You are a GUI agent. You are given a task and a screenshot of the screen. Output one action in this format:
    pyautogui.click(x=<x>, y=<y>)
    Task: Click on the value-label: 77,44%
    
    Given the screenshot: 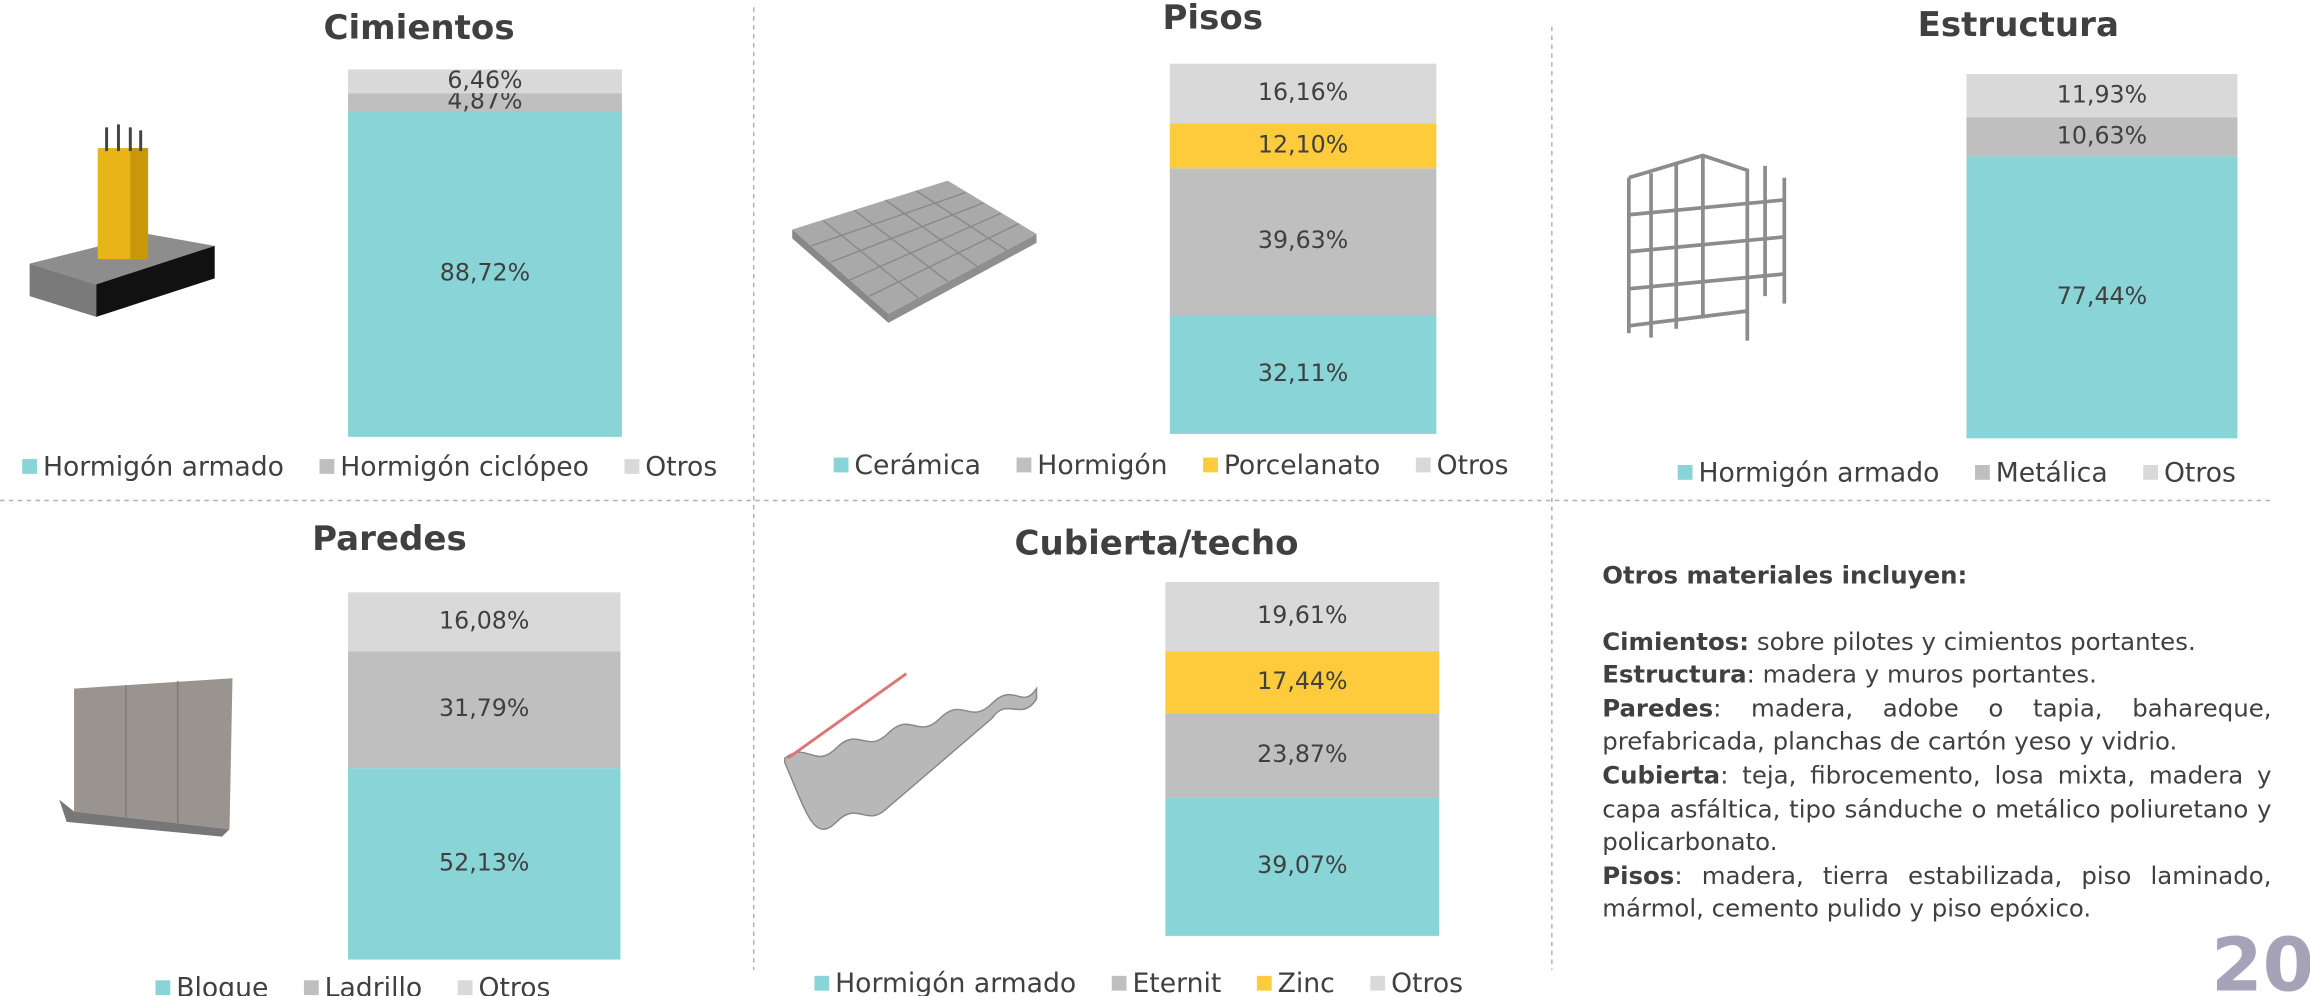 What is the action you would take?
    pyautogui.click(x=2102, y=296)
    